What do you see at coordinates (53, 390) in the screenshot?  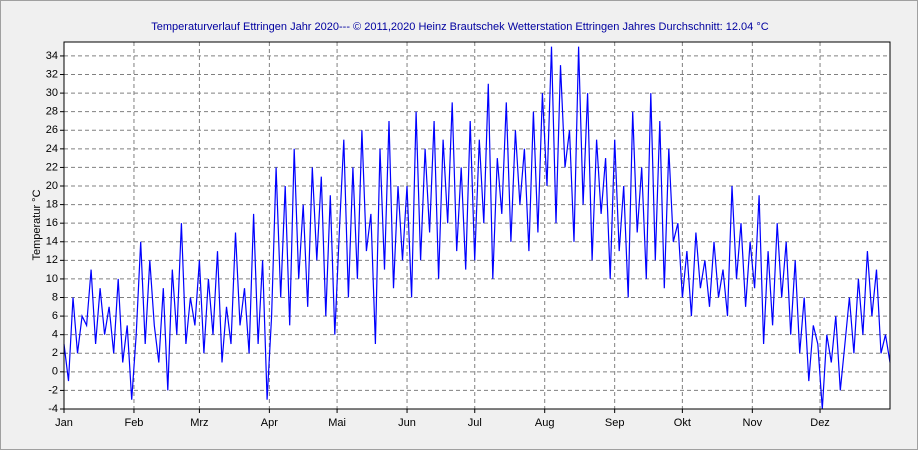 I see `y-tick-label: -2` at bounding box center [53, 390].